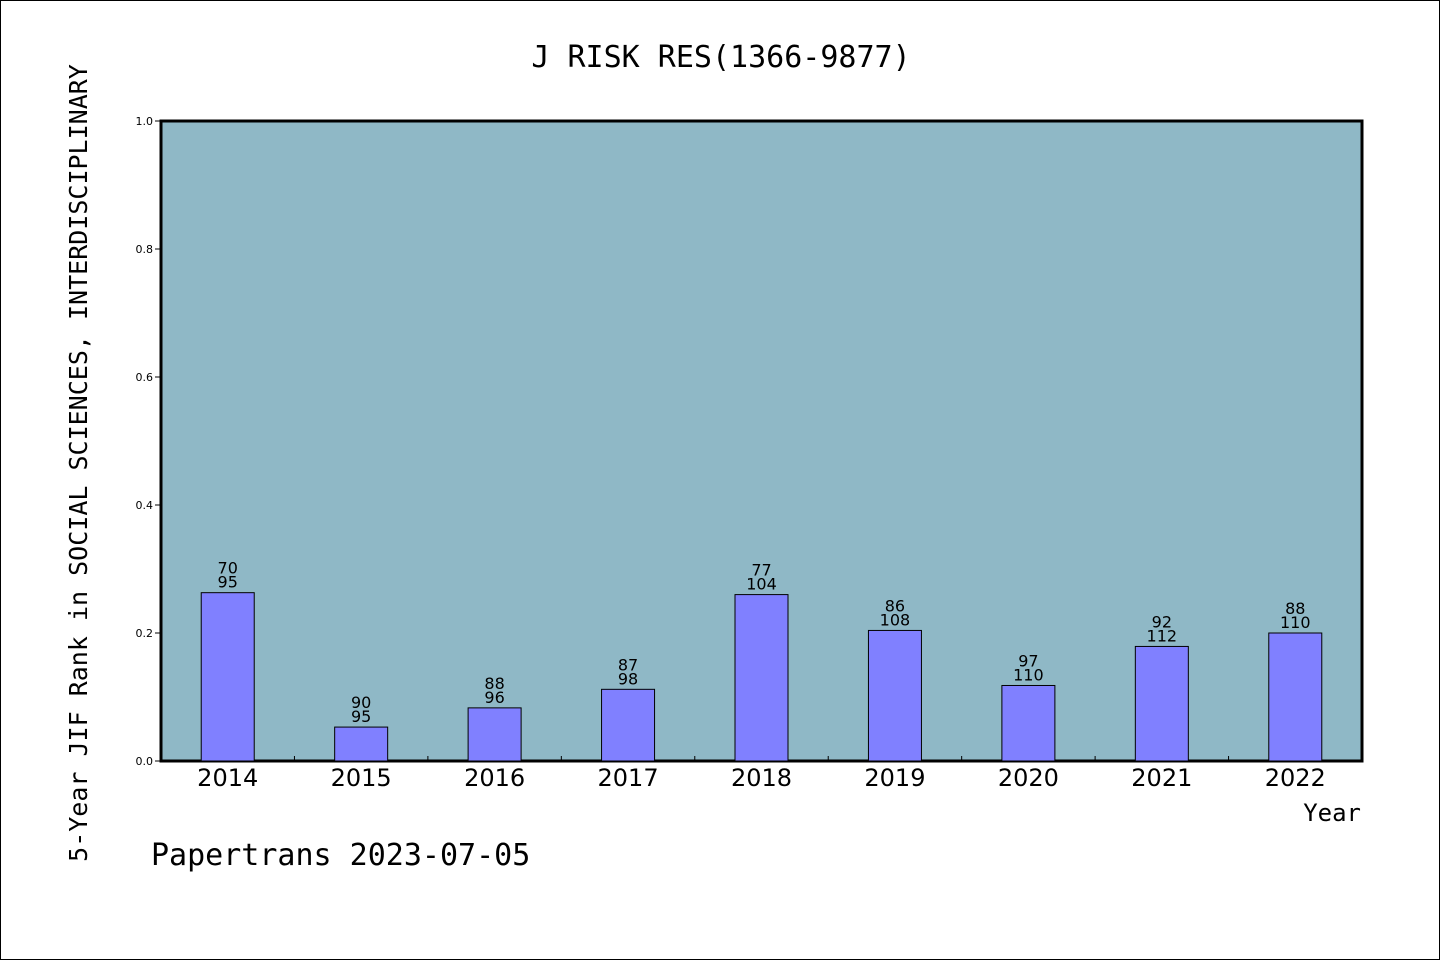 The height and width of the screenshot is (961, 1440). I want to click on total-label: 96, so click(494, 697).